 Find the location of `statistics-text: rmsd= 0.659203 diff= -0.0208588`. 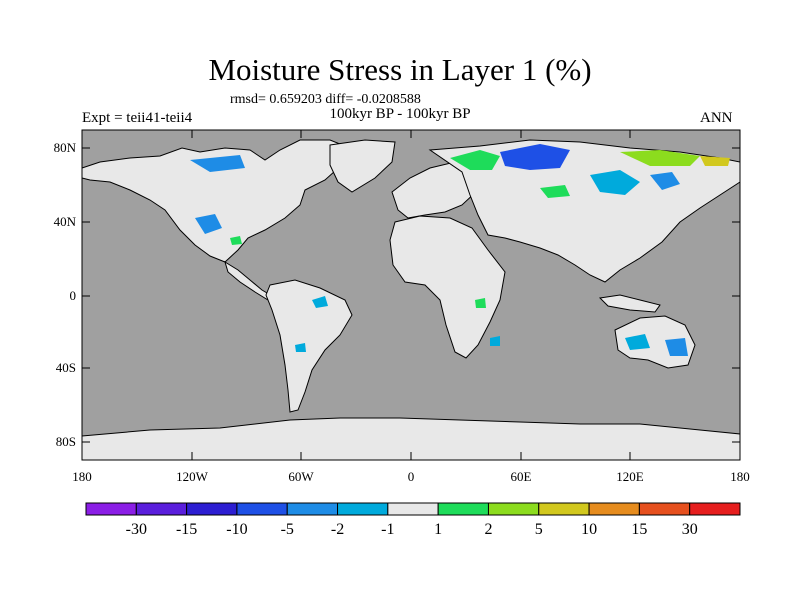

statistics-text: rmsd= 0.659203 diff= -0.0208588 is located at coordinates (325, 99).